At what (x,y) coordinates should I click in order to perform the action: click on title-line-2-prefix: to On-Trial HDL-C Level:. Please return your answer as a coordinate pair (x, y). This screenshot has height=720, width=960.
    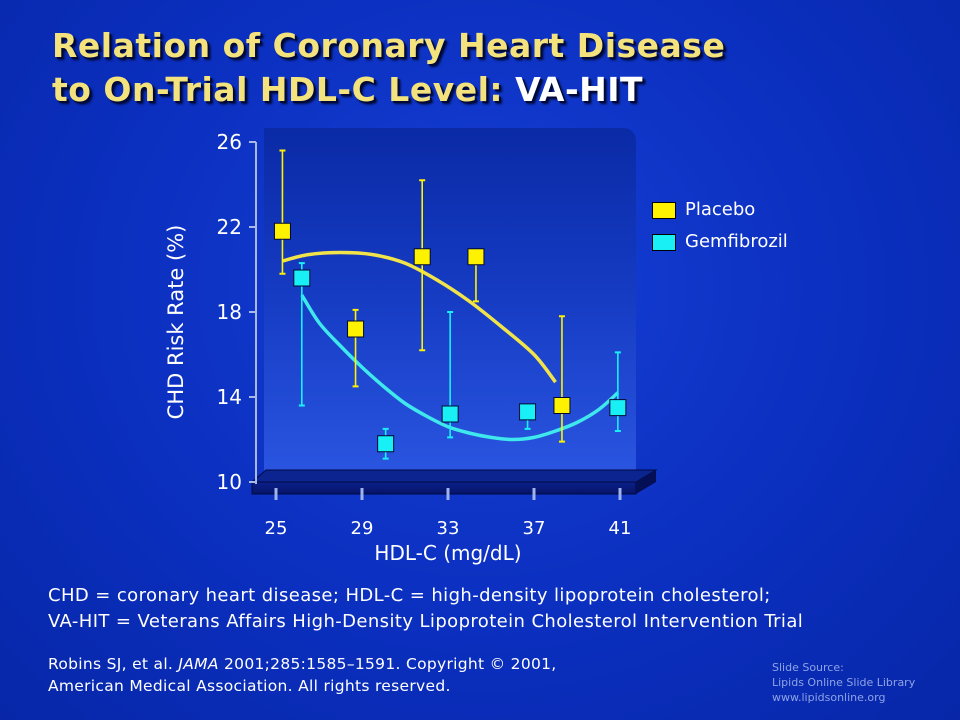
    Looking at the image, I should click on (284, 89).